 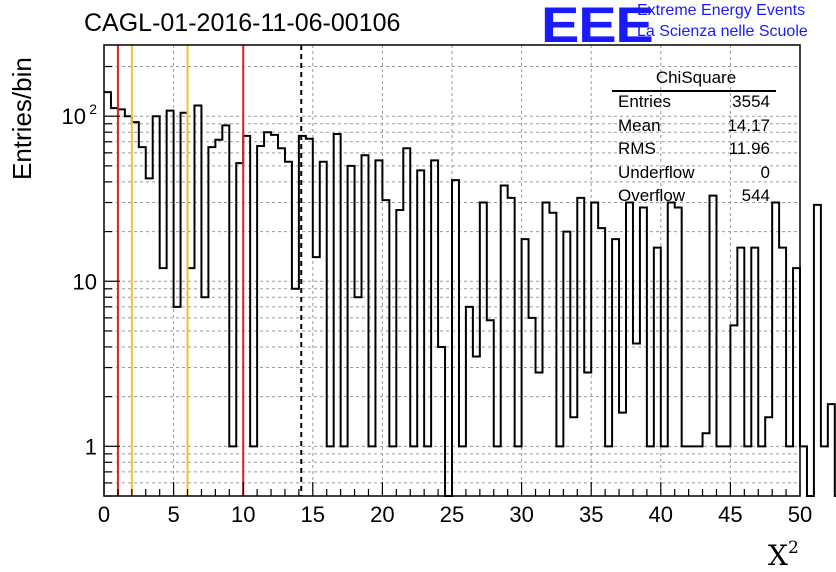 I want to click on stats-row-underflow: Underflow 0, so click(x=696, y=173).